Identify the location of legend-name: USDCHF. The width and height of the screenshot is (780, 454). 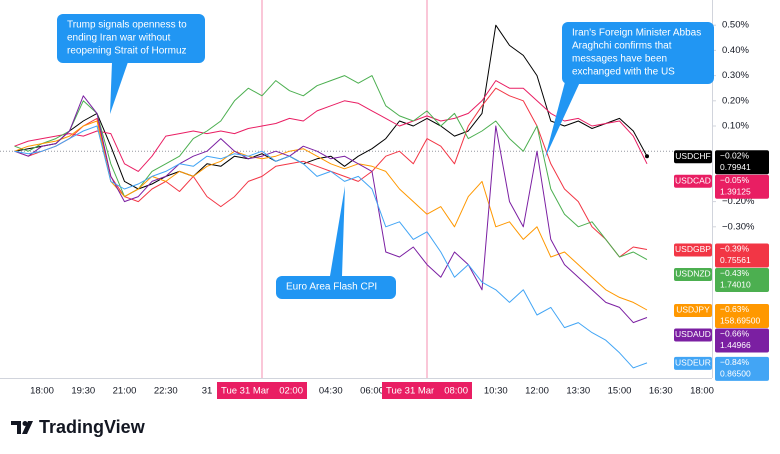
(692, 156).